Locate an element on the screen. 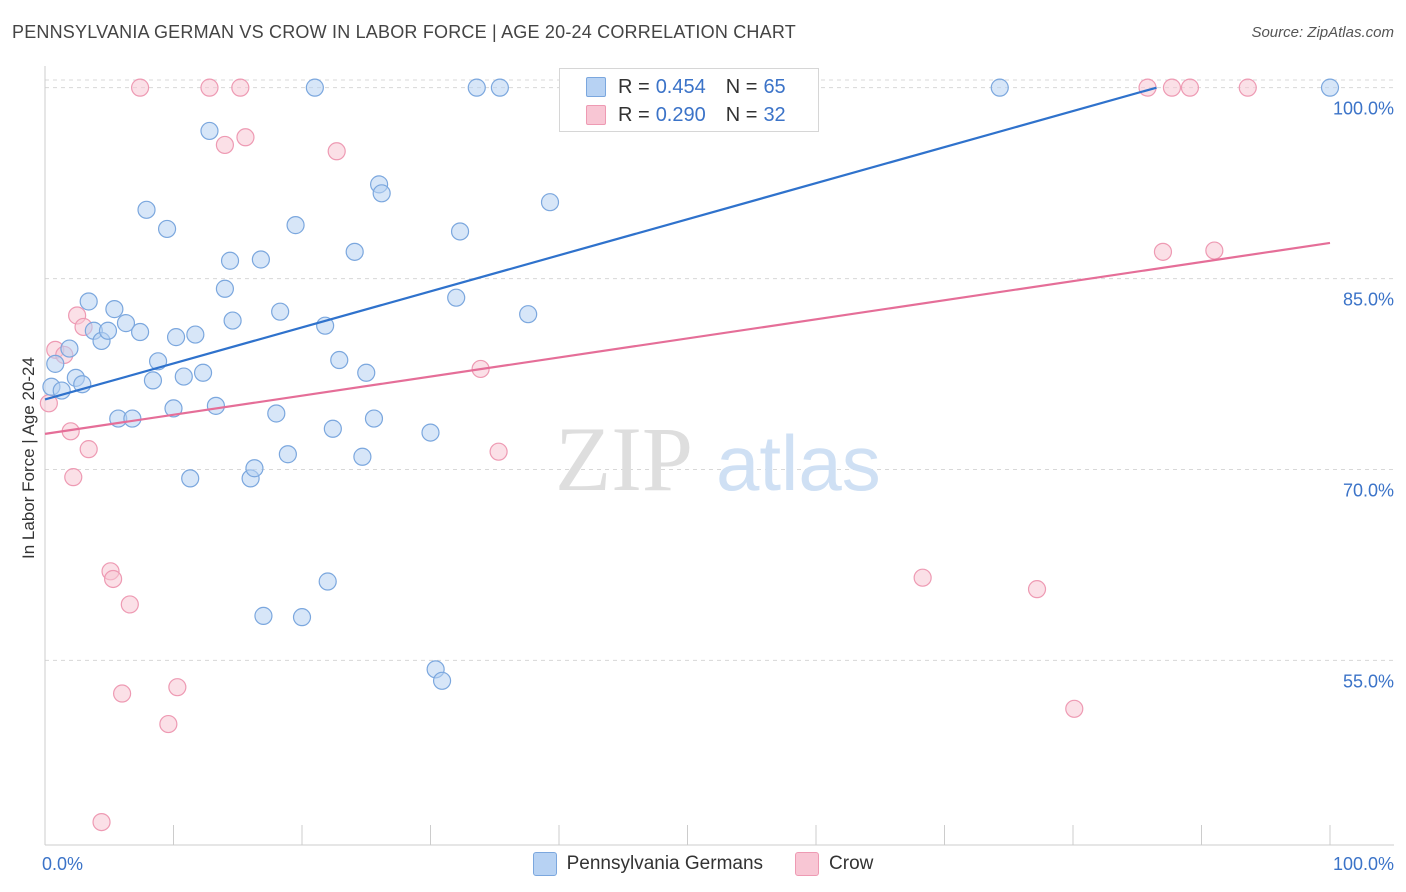 This screenshot has height=892, width=1406. stats-legend-row-pink: R = 0.290 N = 32 is located at coordinates (686, 115).